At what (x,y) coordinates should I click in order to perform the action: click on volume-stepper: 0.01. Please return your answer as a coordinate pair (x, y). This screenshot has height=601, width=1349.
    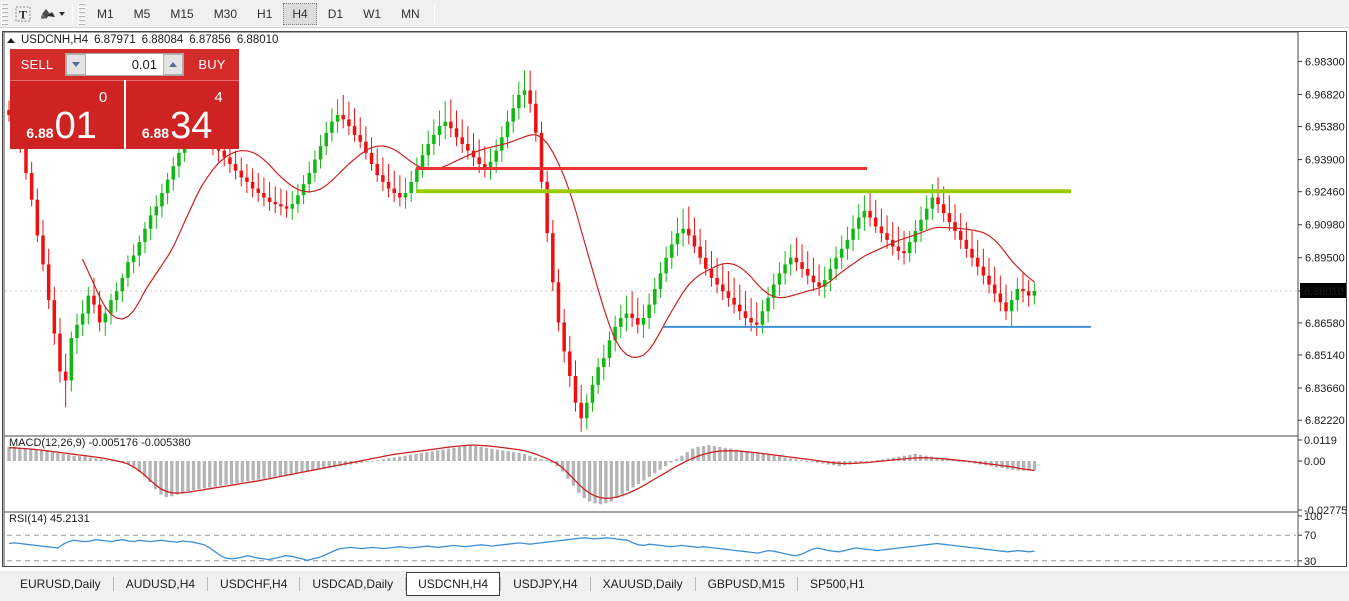
    Looking at the image, I should click on (124, 64).